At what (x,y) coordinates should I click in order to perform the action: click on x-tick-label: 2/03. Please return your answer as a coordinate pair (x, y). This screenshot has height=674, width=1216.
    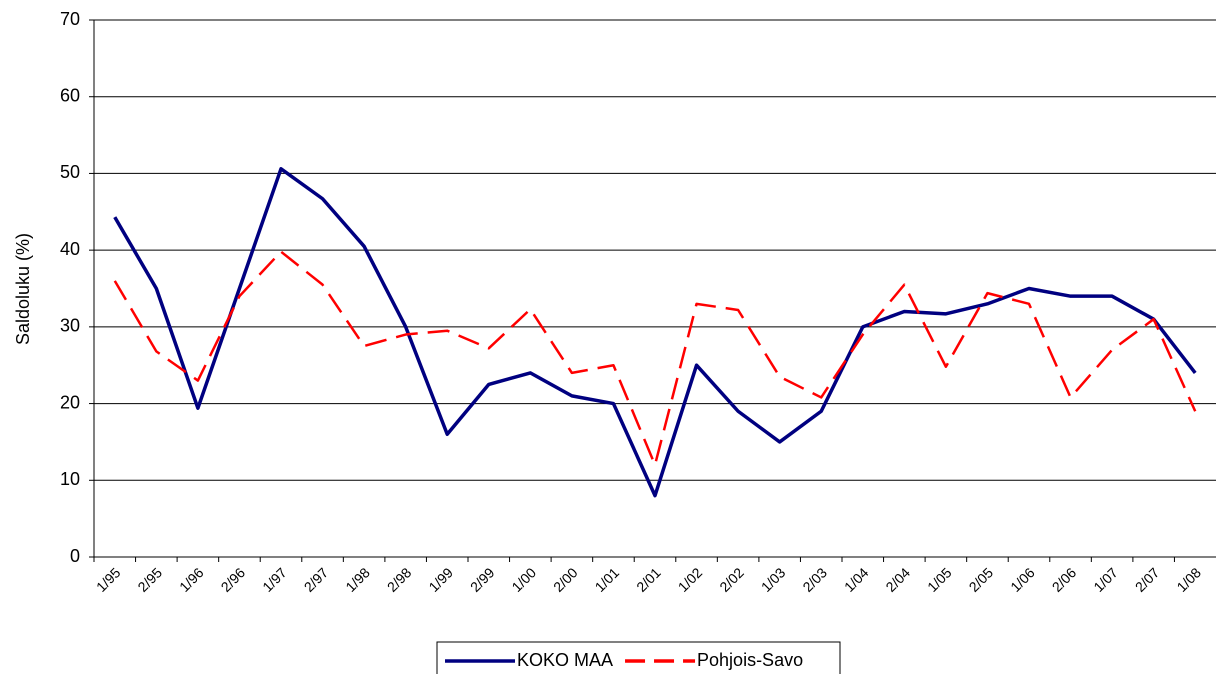
    Looking at the image, I should click on (814, 579).